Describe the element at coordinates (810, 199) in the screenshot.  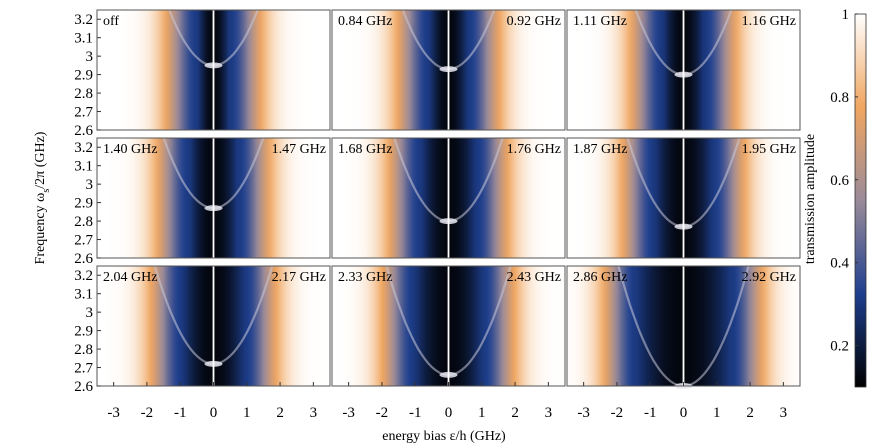
I see `colorbar-label: transmission amplitude` at that location.